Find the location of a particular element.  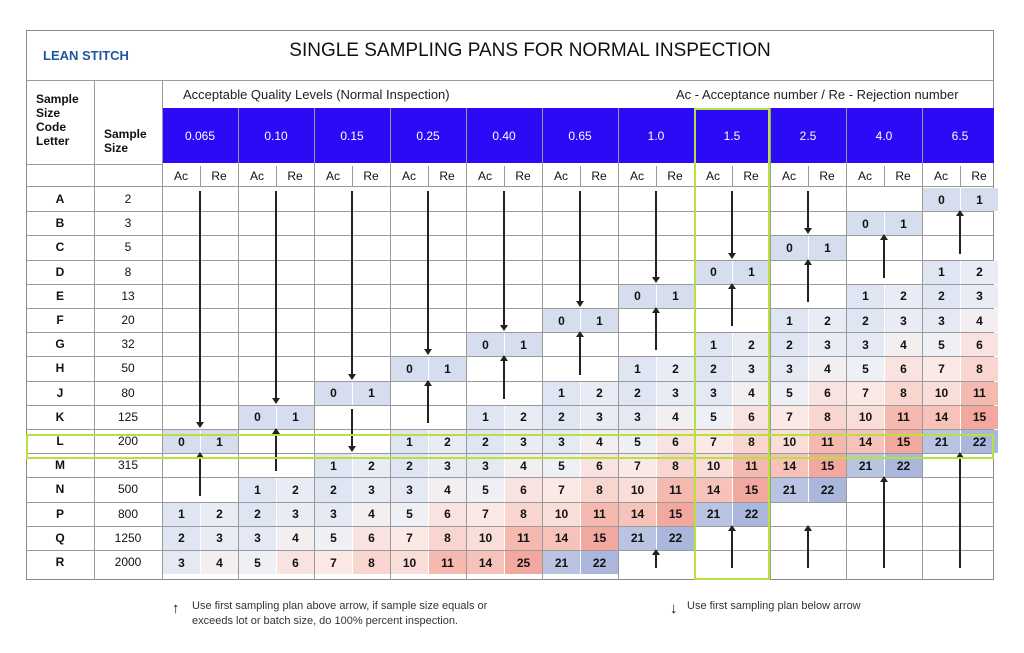

rejection-number: 22 is located at coordinates (751, 514).